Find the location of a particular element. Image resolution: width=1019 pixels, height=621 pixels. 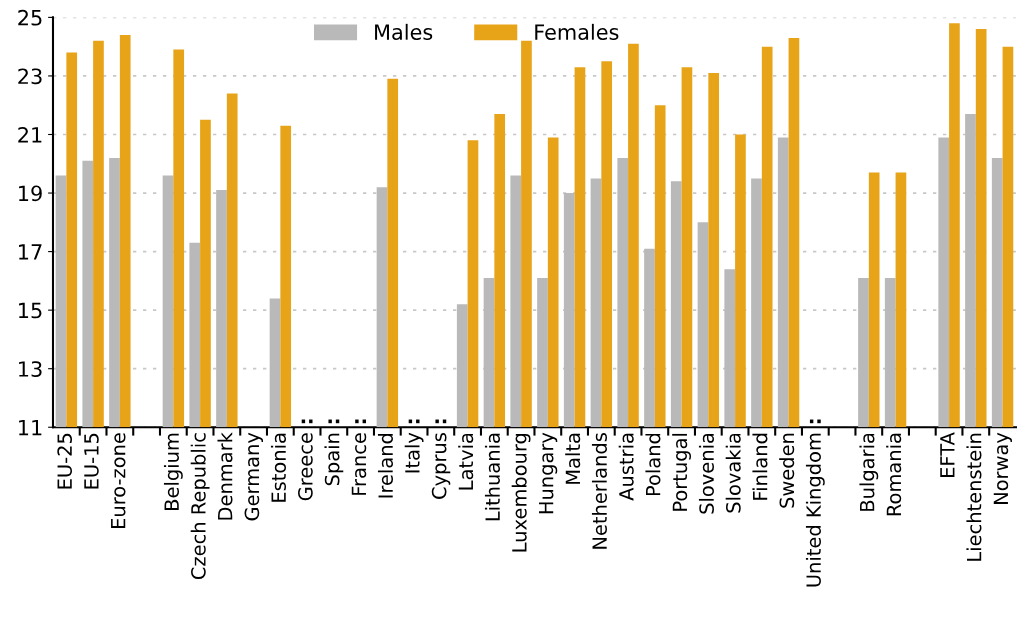

y-tick-label: 19 is located at coordinates (30, 193).